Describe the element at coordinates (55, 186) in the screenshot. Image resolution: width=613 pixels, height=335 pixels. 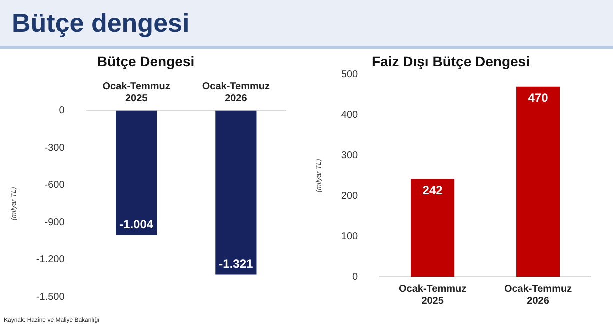
I see `y-tick-label: -600` at that location.